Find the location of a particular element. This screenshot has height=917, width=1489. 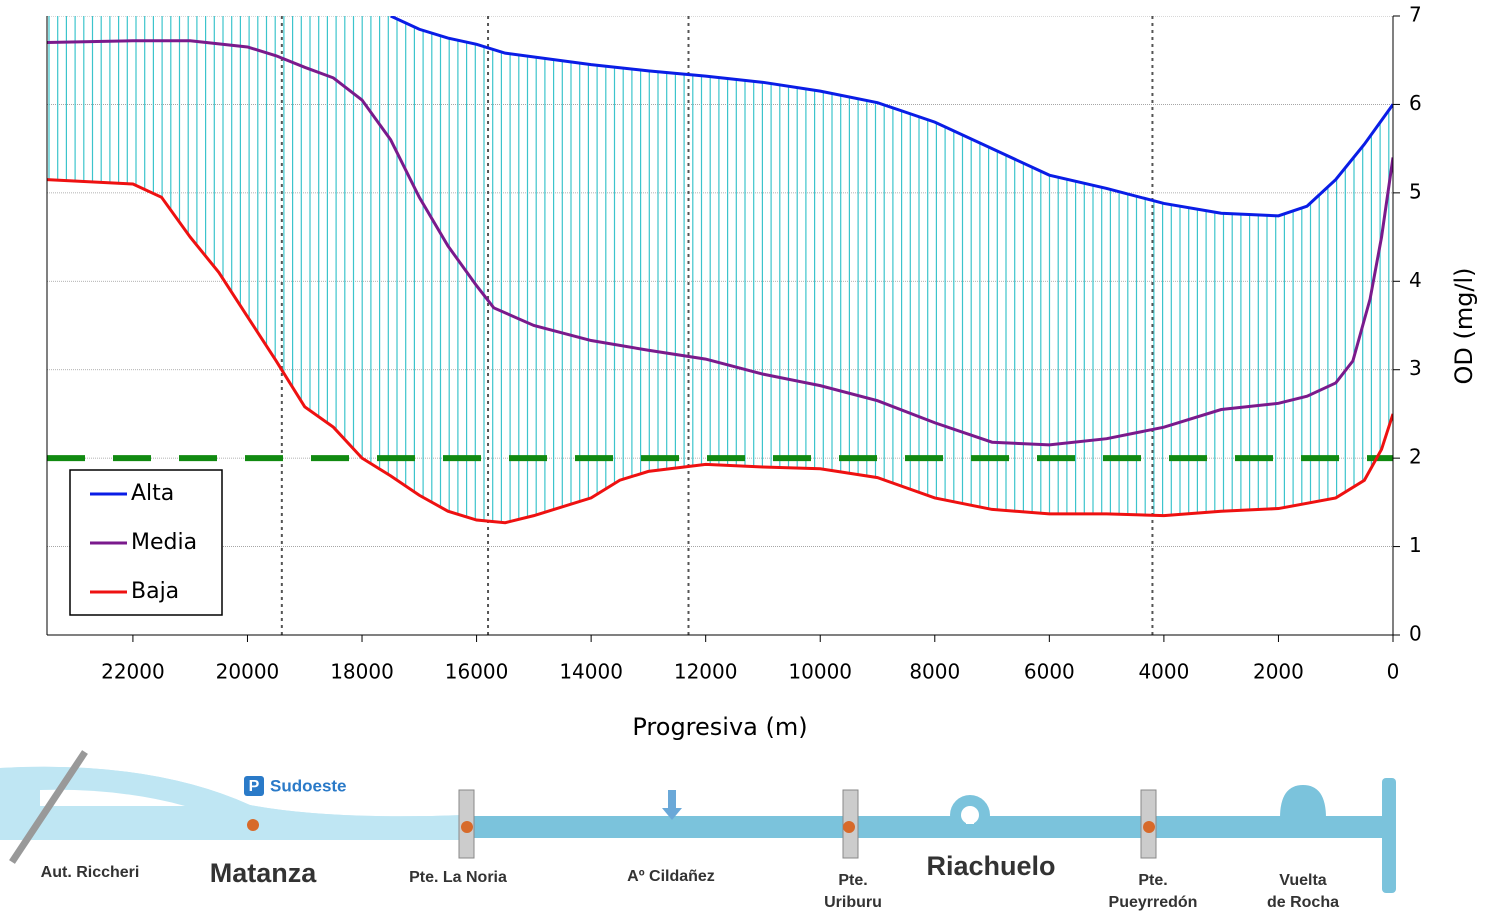

y-tick-label: 6 is located at coordinates (1415, 103).